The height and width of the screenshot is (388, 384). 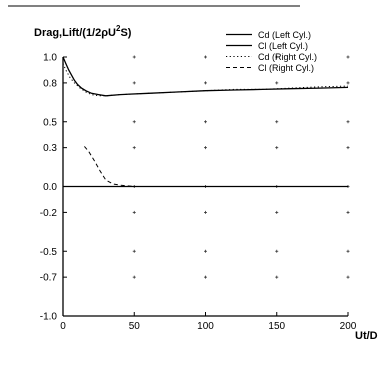 What do you see at coordinates (49, 317) in the screenshot?
I see `y-tick-label: -1.0` at bounding box center [49, 317].